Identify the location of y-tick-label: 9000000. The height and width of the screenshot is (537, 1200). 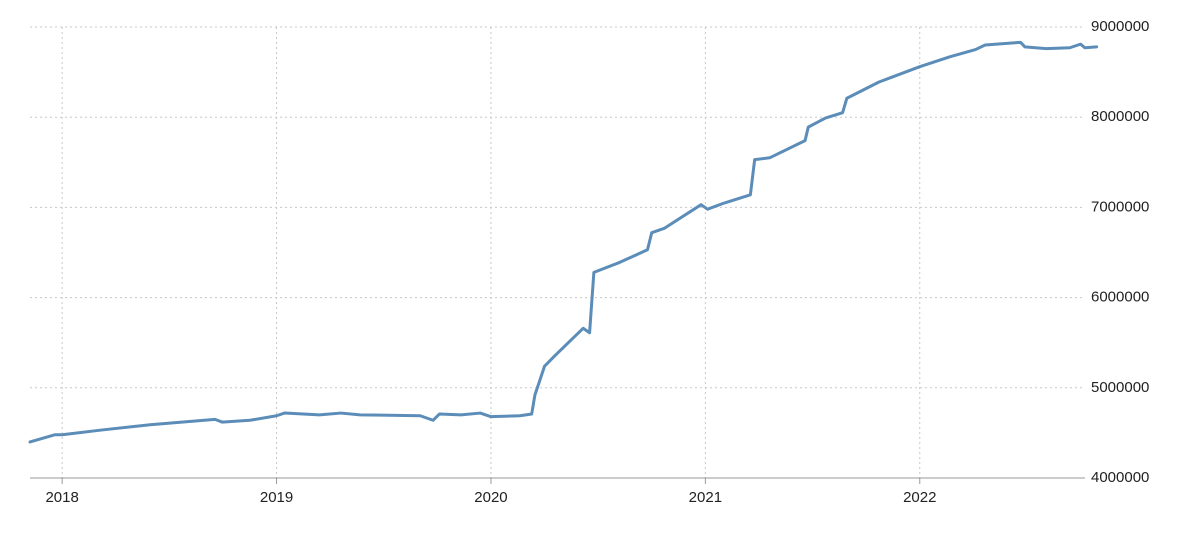
(1120, 26).